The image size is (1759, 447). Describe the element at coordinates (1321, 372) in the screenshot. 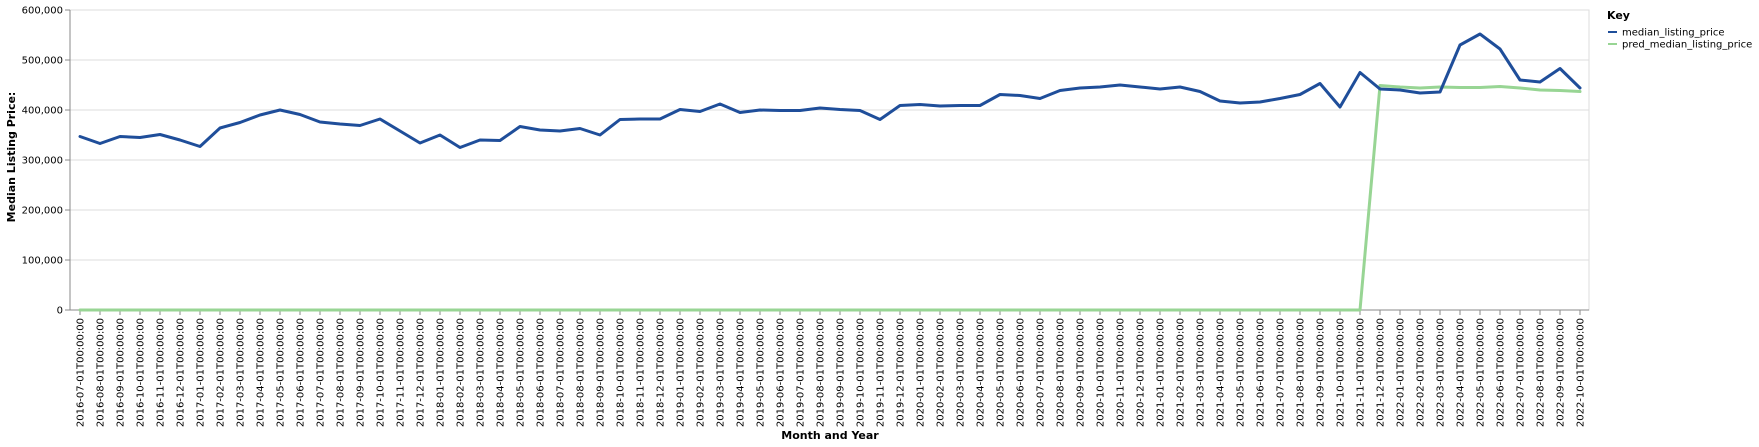

I see `x-tick-label: 2021-09-01T00:00:00` at that location.